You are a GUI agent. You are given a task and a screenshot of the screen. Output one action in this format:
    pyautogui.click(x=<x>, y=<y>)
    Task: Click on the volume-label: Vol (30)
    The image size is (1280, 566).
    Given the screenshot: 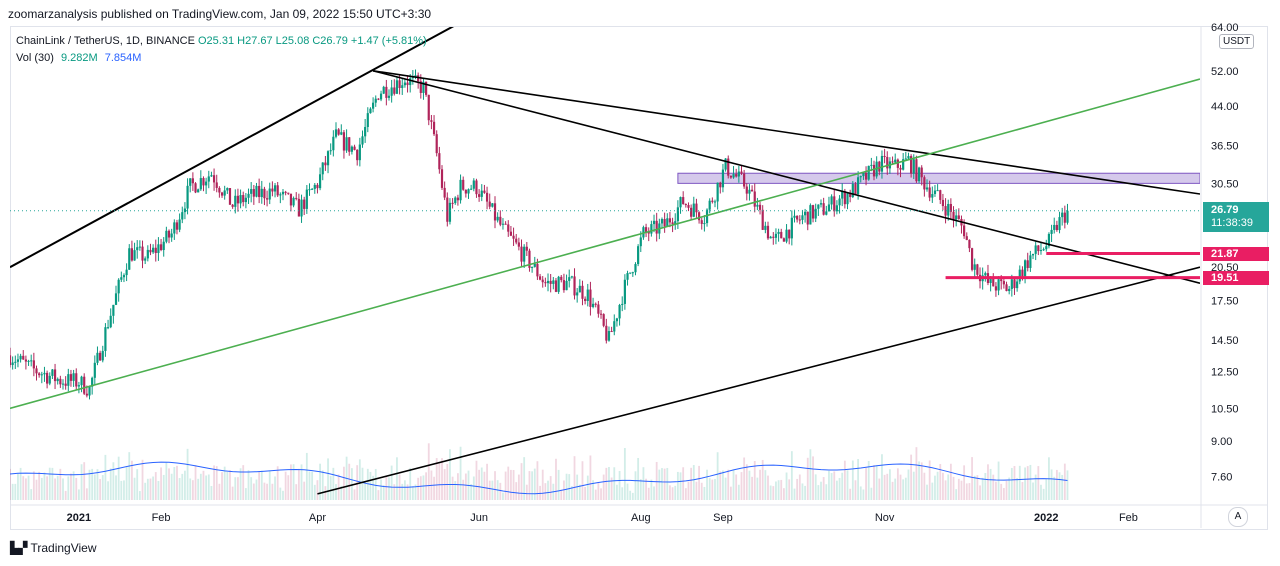 What is the action you would take?
    pyautogui.click(x=35, y=58)
    